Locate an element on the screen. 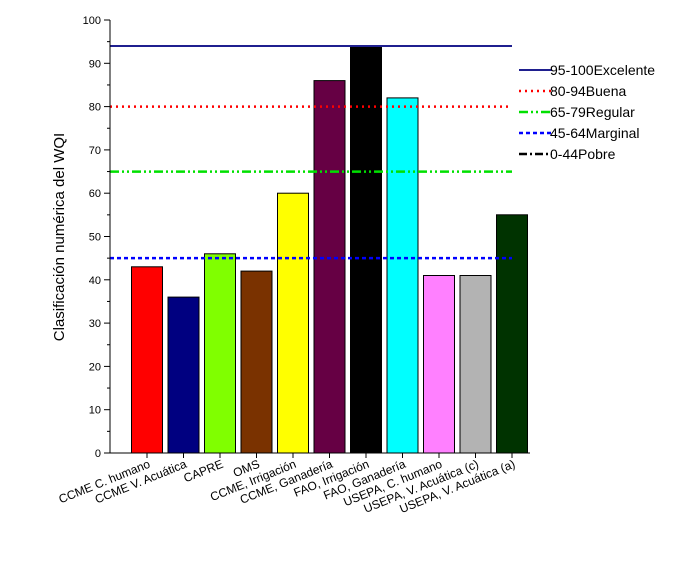 This screenshot has width=694, height=573. y-tick-label-60: 60 is located at coordinates (95, 194).